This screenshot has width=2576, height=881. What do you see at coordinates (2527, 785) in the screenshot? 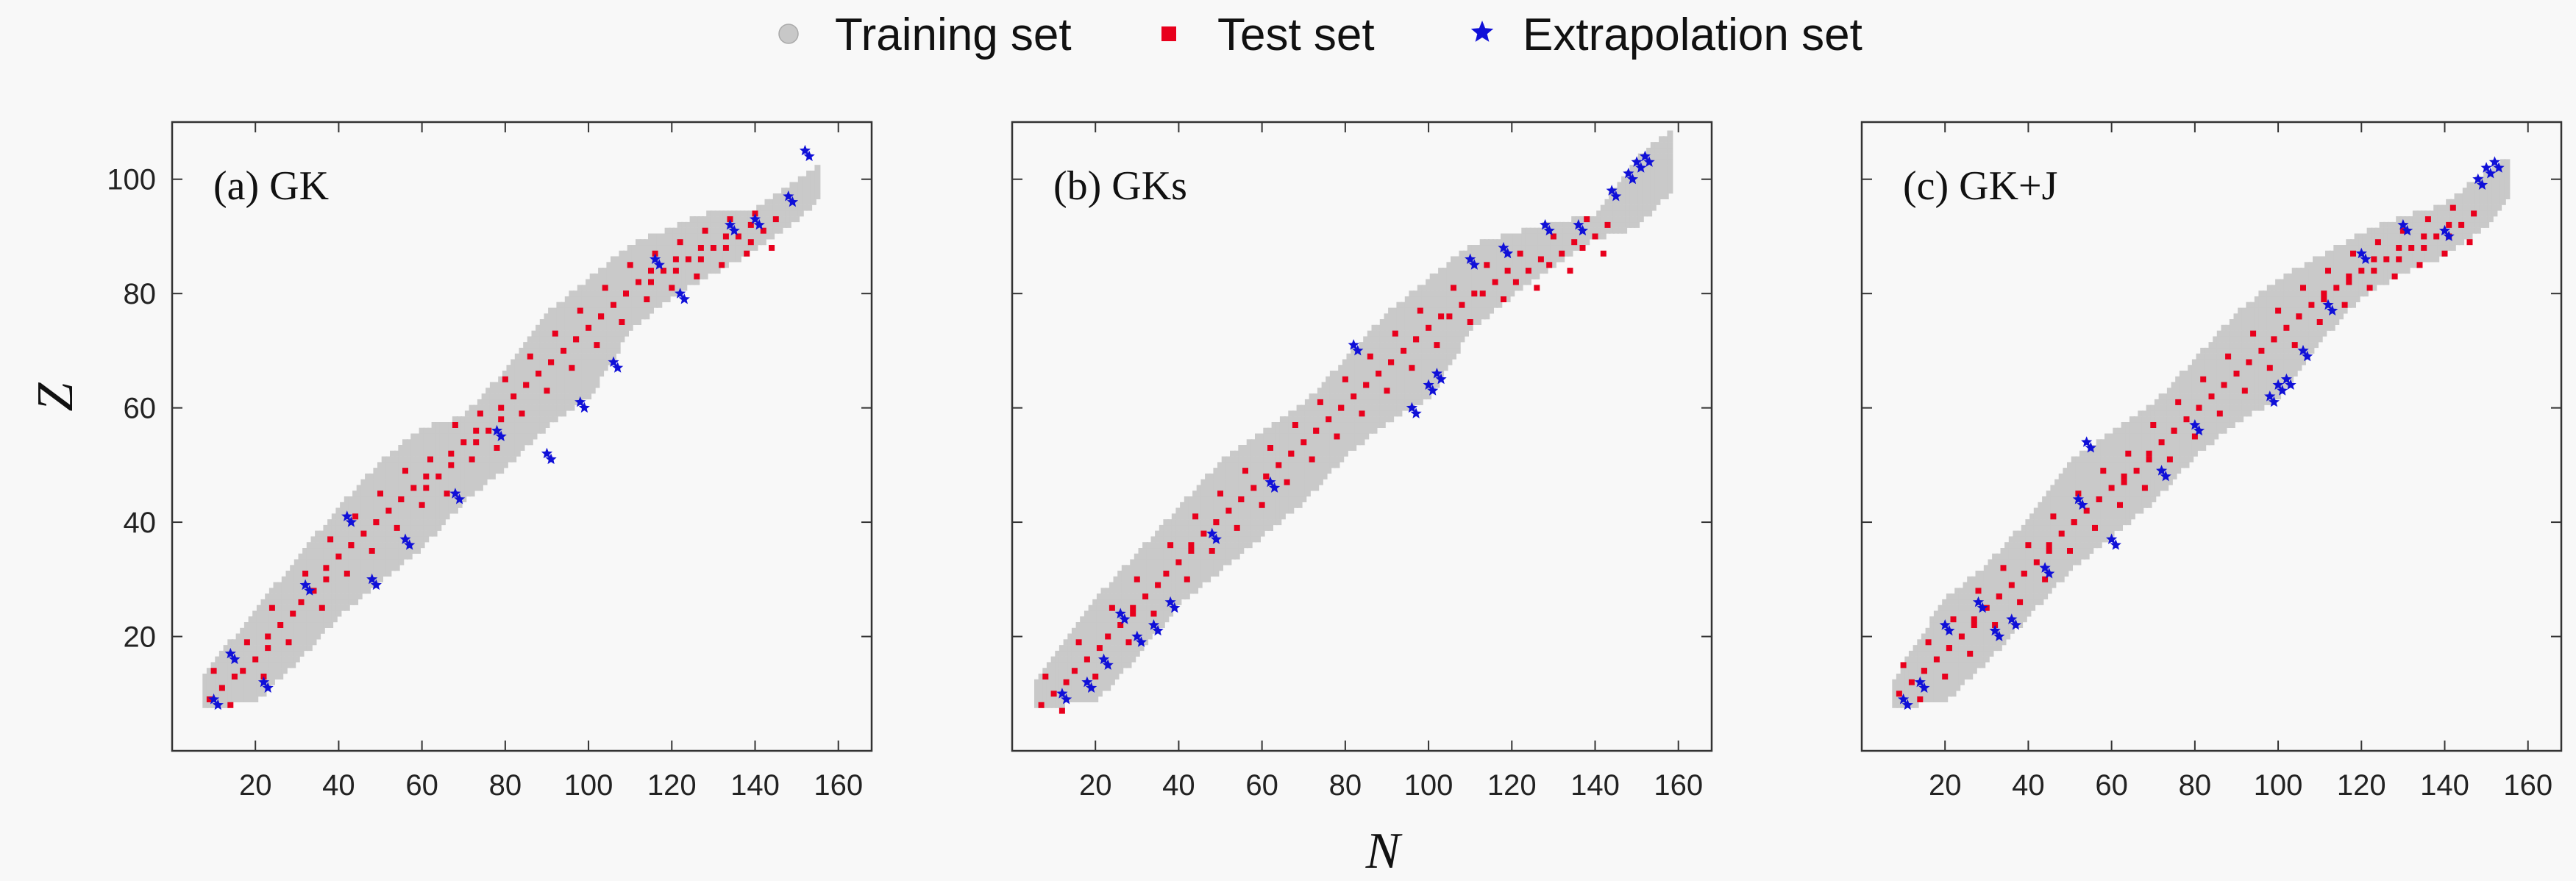
I see `x-tick-label: 160` at bounding box center [2527, 785].